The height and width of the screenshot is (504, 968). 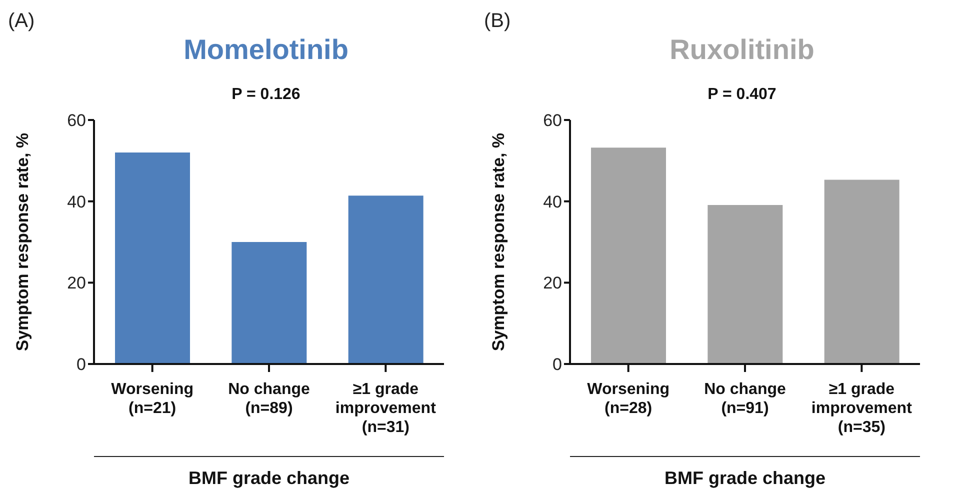 What do you see at coordinates (862, 408) in the screenshot?
I see `x-tick-label: ≥1 grade improvement (n=35)` at bounding box center [862, 408].